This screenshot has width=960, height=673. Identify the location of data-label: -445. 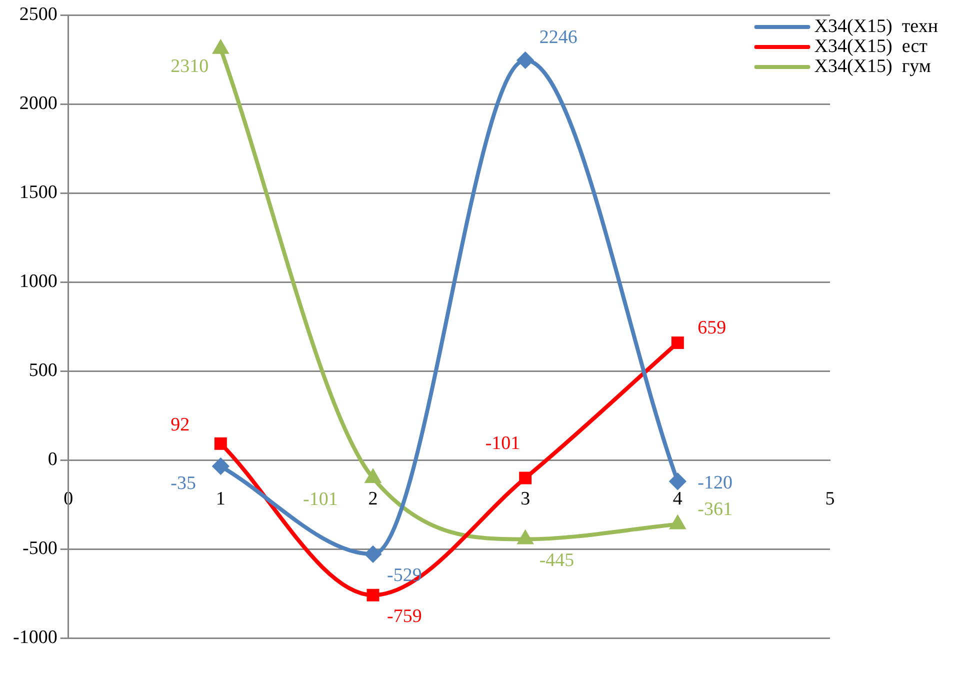
(556, 561).